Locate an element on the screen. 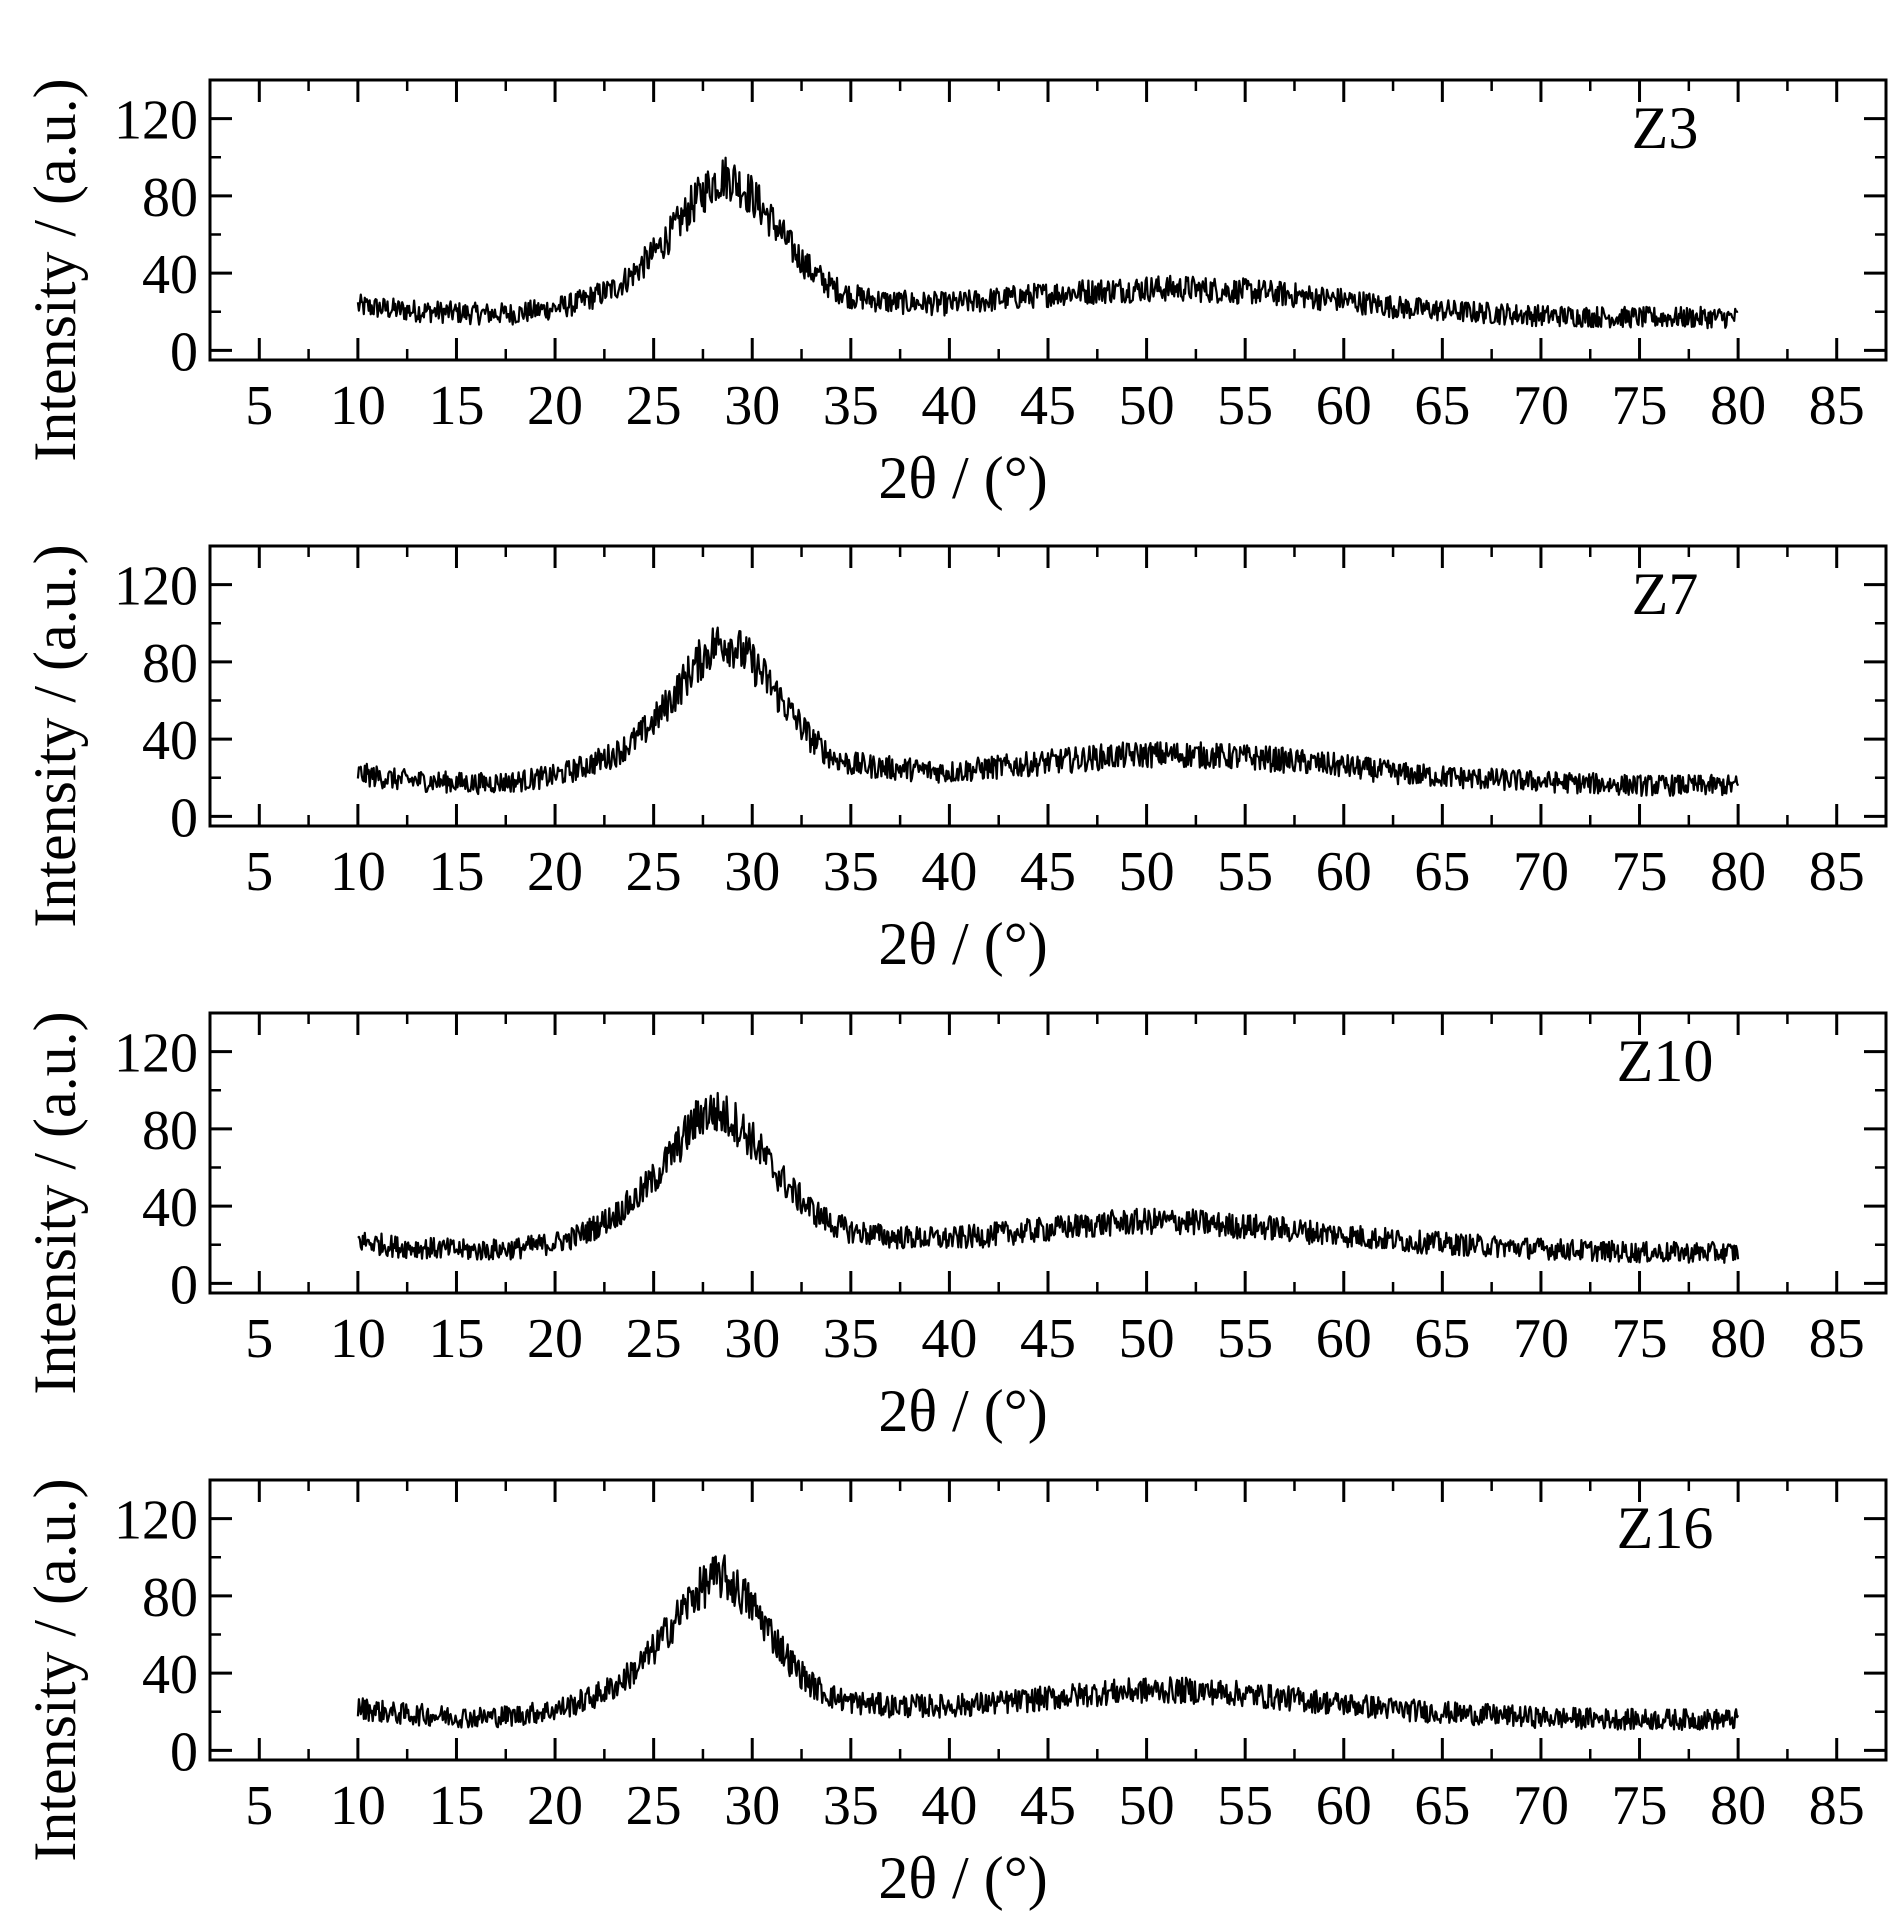  series-line-z7 is located at coordinates (1048, 711).